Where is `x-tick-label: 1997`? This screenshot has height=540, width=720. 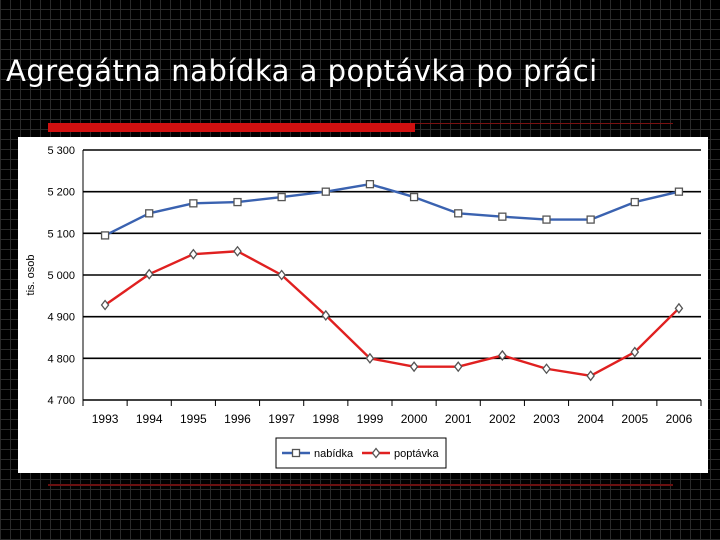 x-tick-label: 1997 is located at coordinates (281, 419).